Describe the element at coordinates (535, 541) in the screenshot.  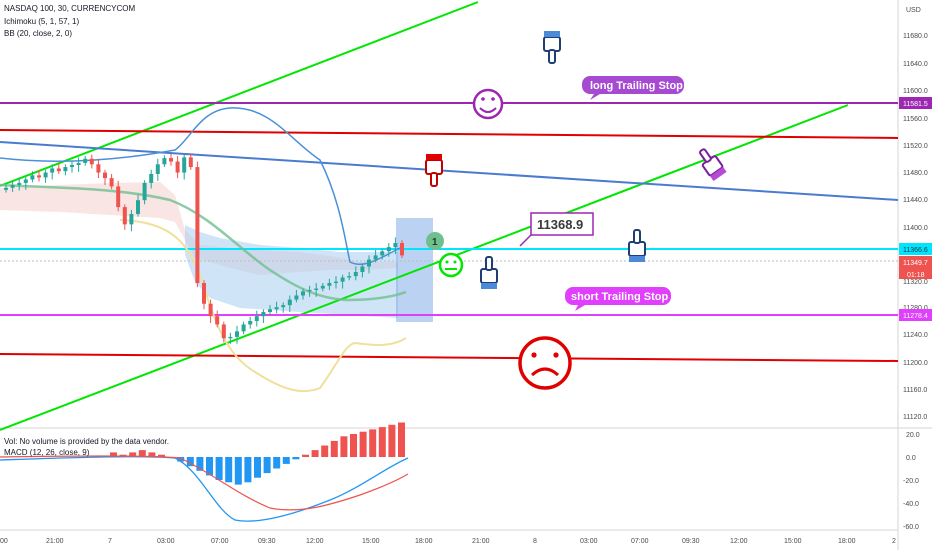
I see `time-tick: 8` at that location.